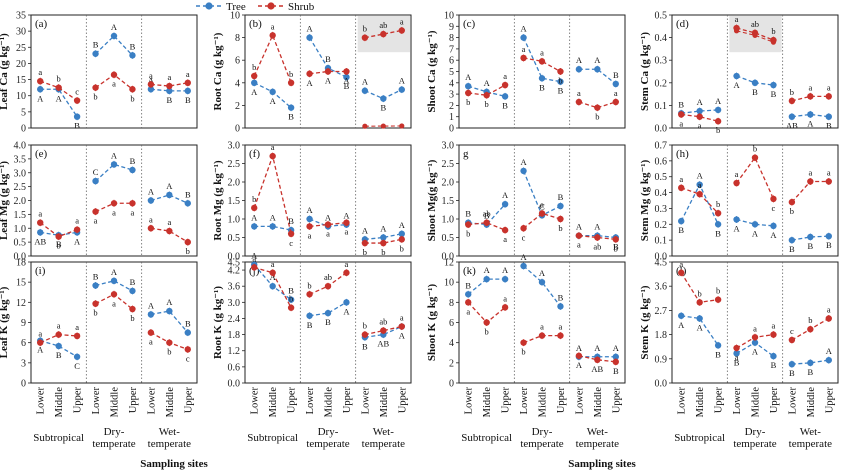 The image size is (850, 473). What do you see at coordinates (21, 263) in the screenshot?
I see `y-tick-label: 18` at bounding box center [21, 263].